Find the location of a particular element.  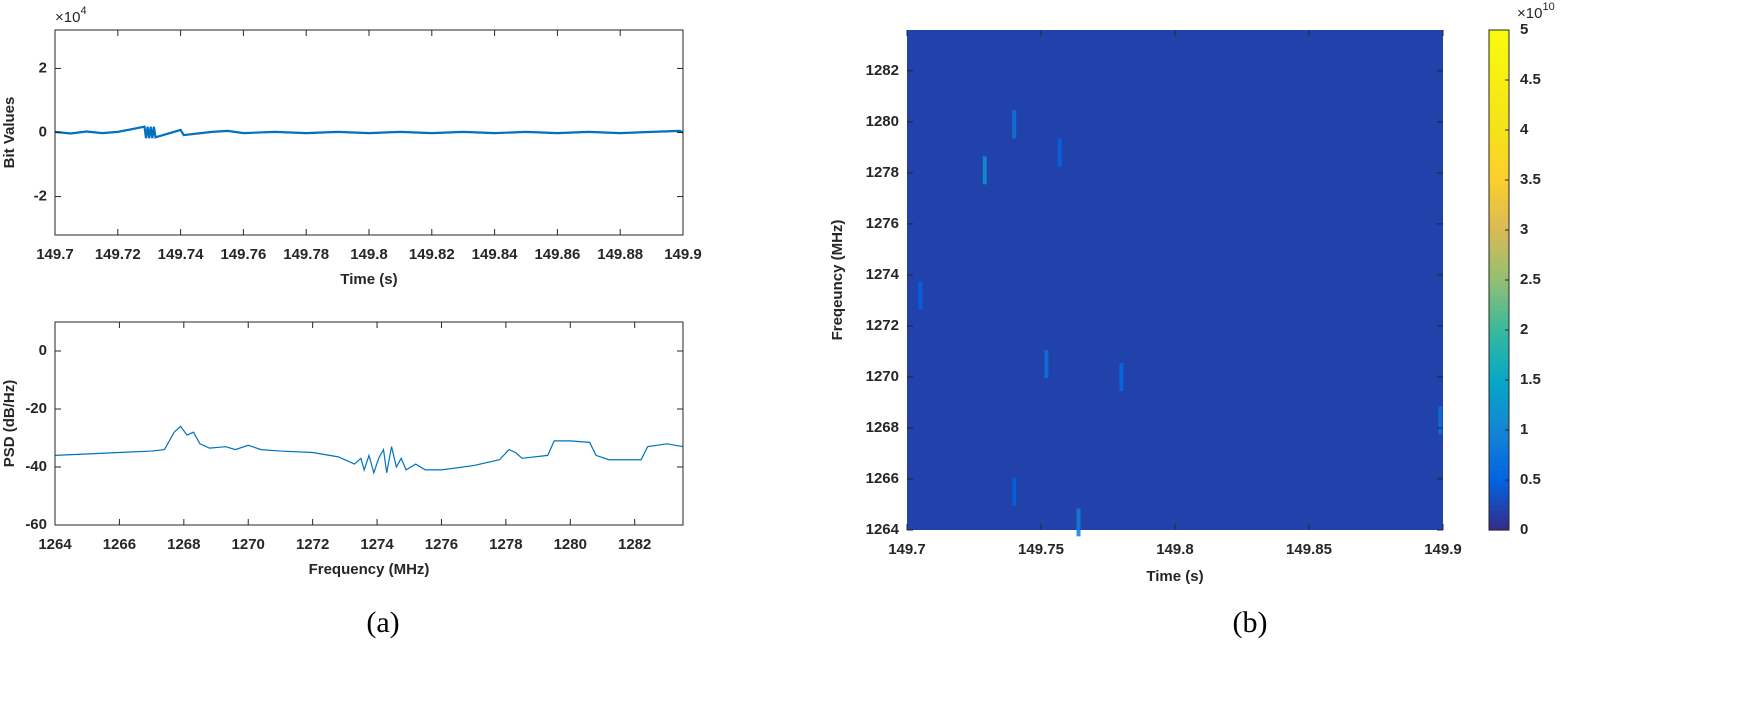

x-tick-label: 1266 is located at coordinates (119, 544).